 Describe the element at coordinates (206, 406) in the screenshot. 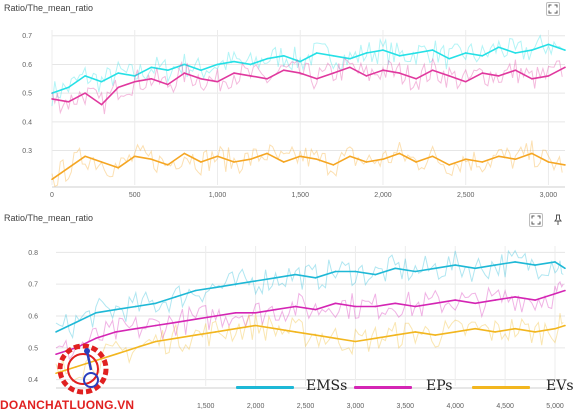

I see `x-tick-label: 1,500` at that location.